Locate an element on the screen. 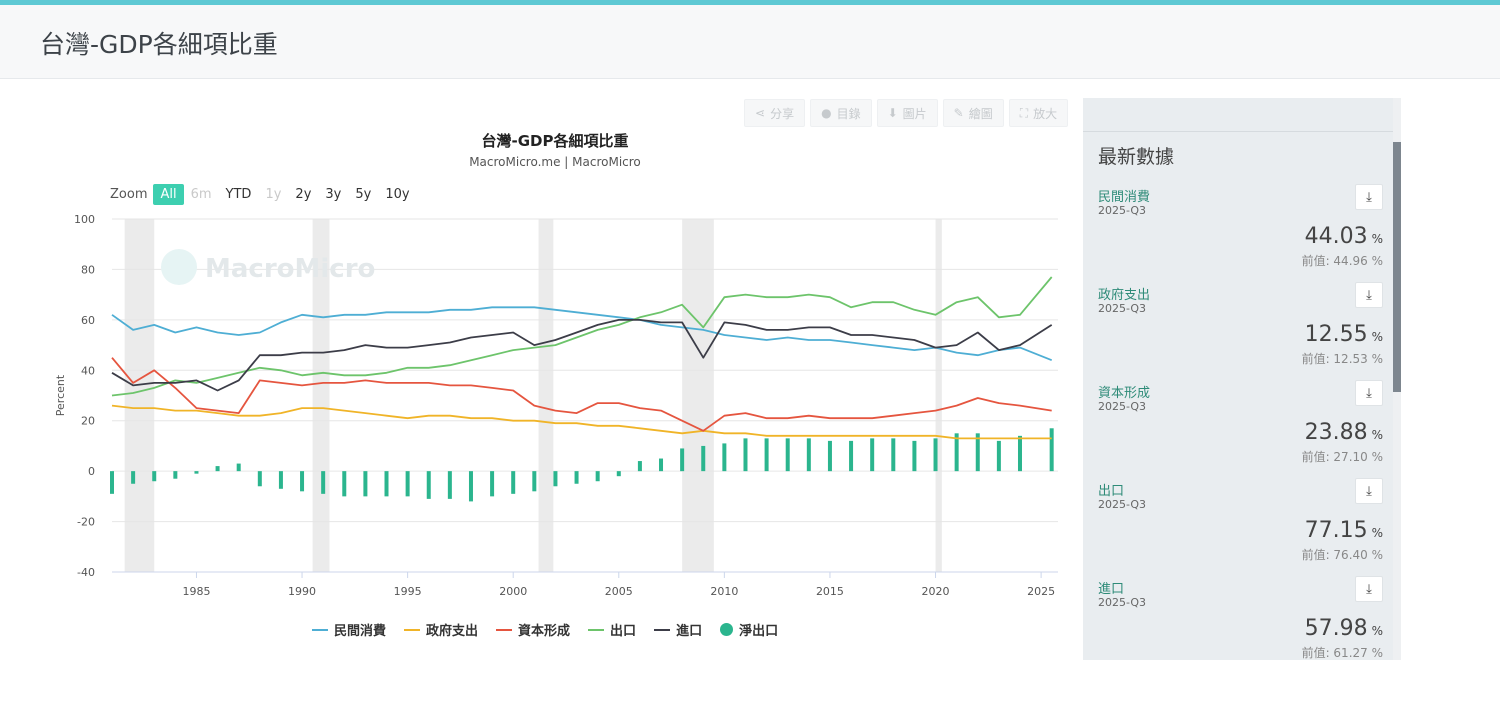  chart-subtitle: MacroMicro.me | MacroMicro is located at coordinates (555, 162).